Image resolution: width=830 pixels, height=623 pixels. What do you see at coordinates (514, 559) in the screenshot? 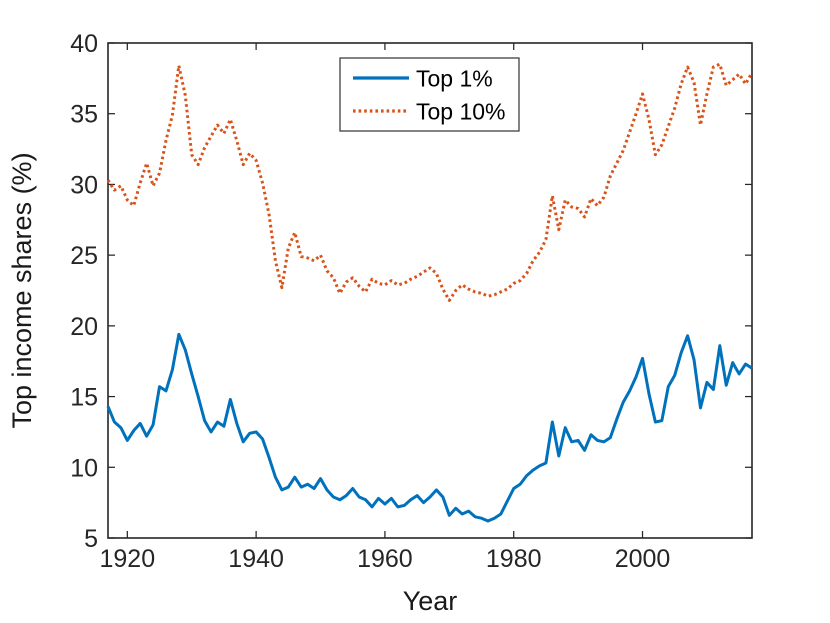
I see `x-tick-label: 1980` at bounding box center [514, 559].